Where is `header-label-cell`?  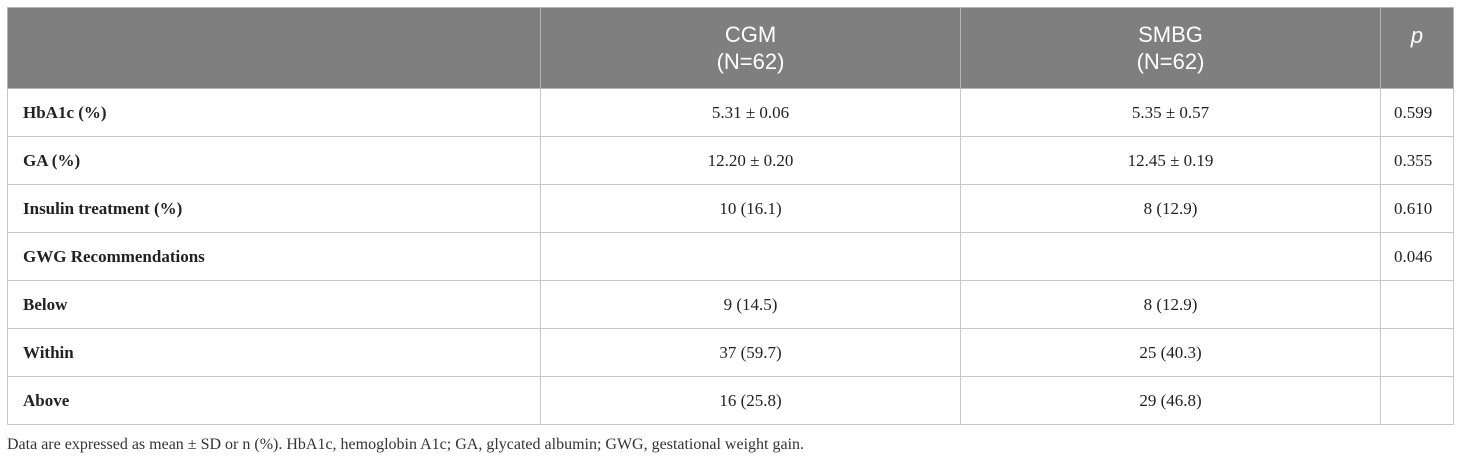
header-label-cell is located at coordinates (274, 48).